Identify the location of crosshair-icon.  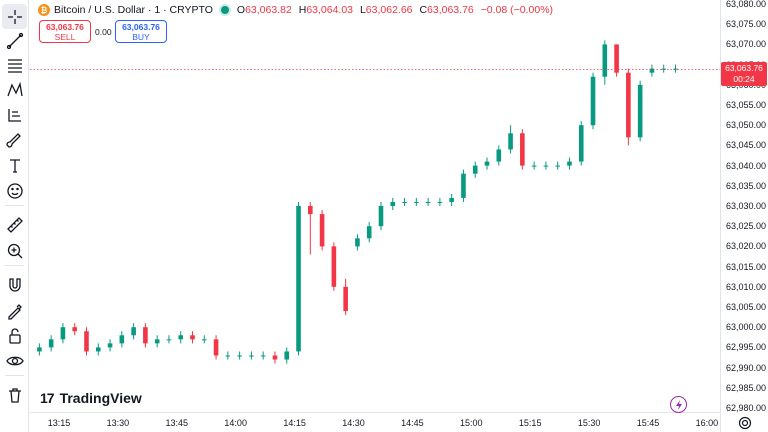
(14, 16).